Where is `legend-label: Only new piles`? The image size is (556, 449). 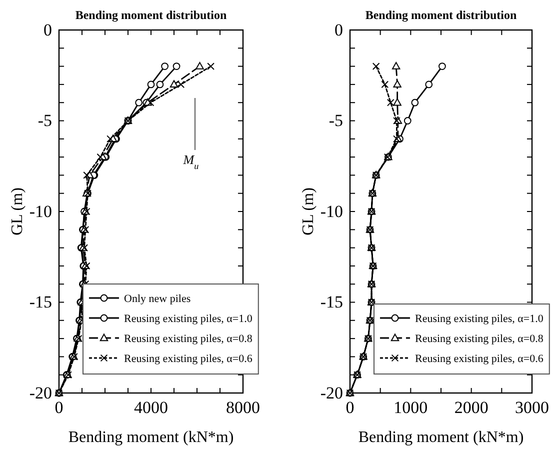
legend-label: Only new piles is located at coordinates (157, 299).